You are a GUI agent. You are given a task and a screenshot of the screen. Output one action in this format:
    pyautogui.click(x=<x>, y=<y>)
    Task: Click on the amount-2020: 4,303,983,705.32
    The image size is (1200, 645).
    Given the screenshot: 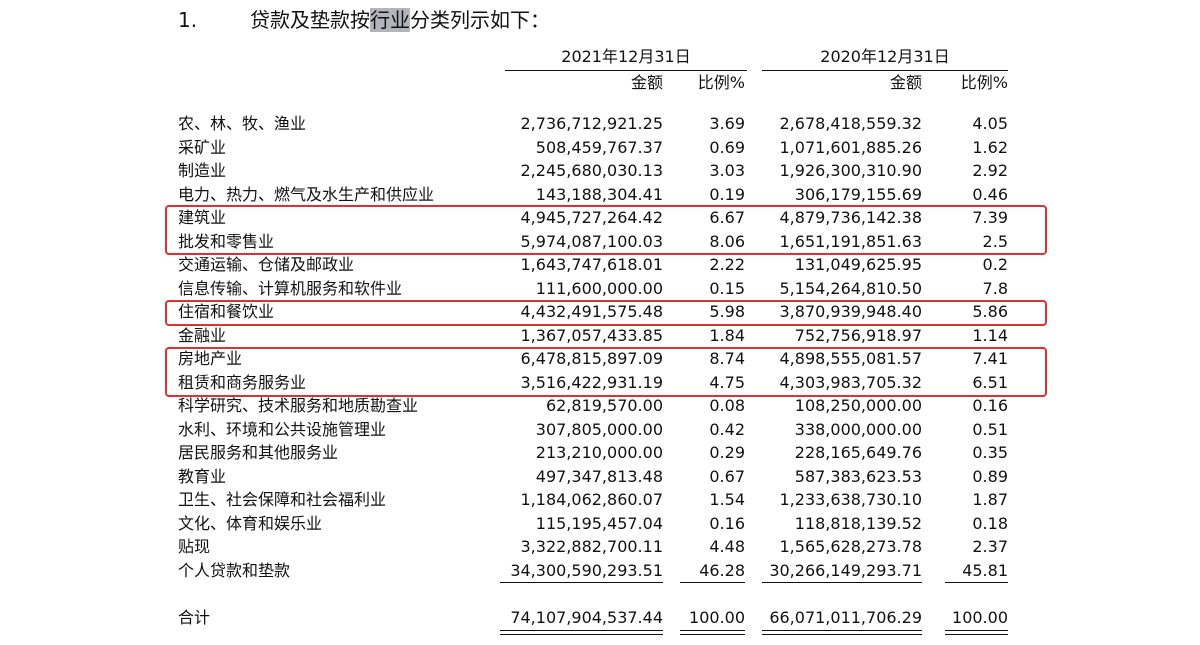 What is the action you would take?
    pyautogui.click(x=851, y=382)
    